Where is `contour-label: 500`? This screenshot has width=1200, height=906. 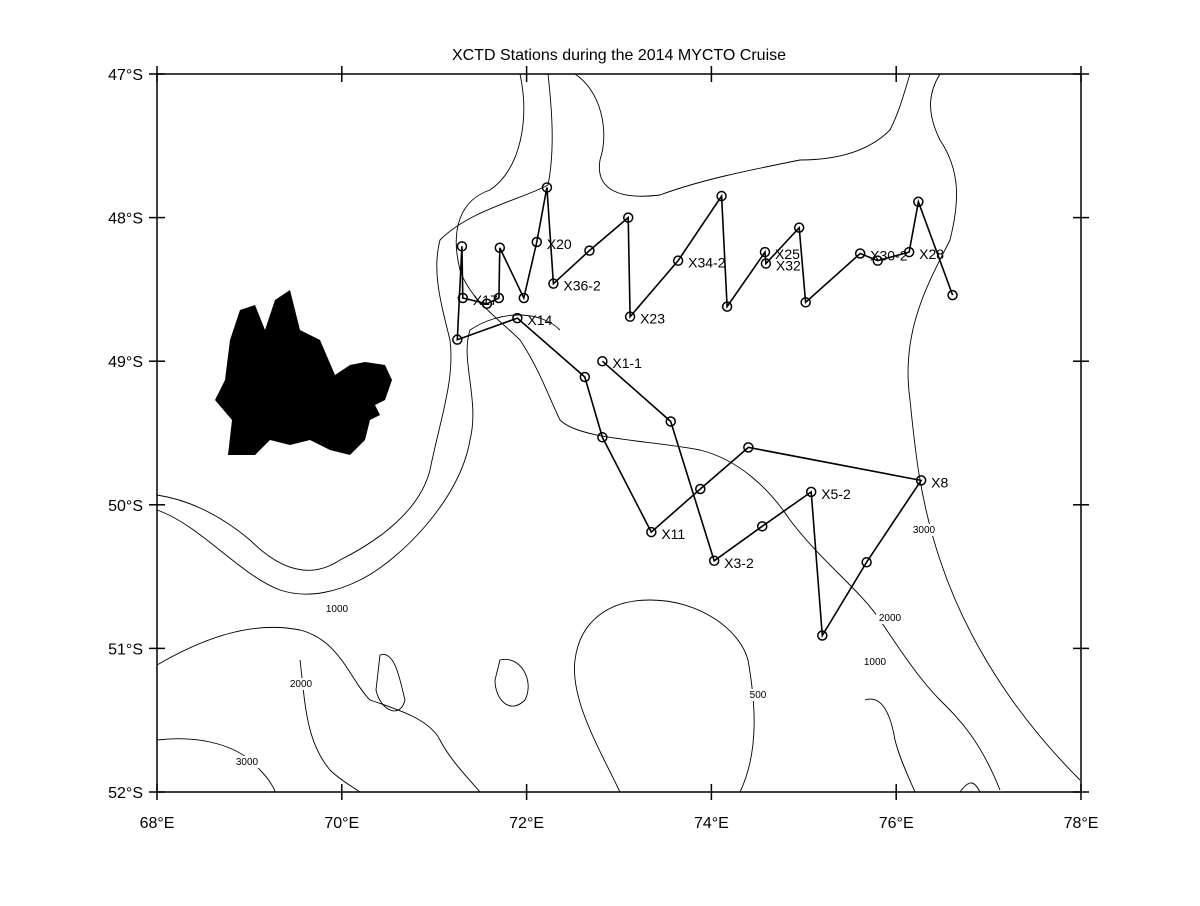 contour-label: 500 is located at coordinates (758, 695).